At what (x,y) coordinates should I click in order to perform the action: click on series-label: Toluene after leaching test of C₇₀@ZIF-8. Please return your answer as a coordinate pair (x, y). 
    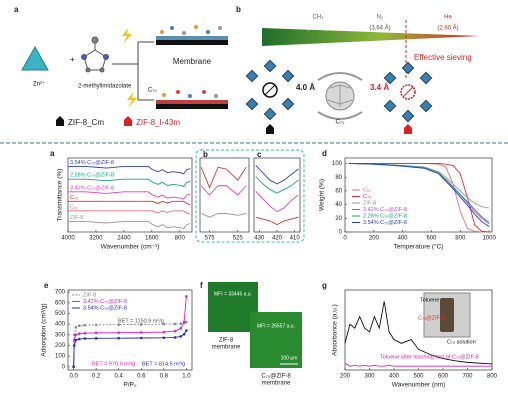
    Looking at the image, I should click on (429, 357).